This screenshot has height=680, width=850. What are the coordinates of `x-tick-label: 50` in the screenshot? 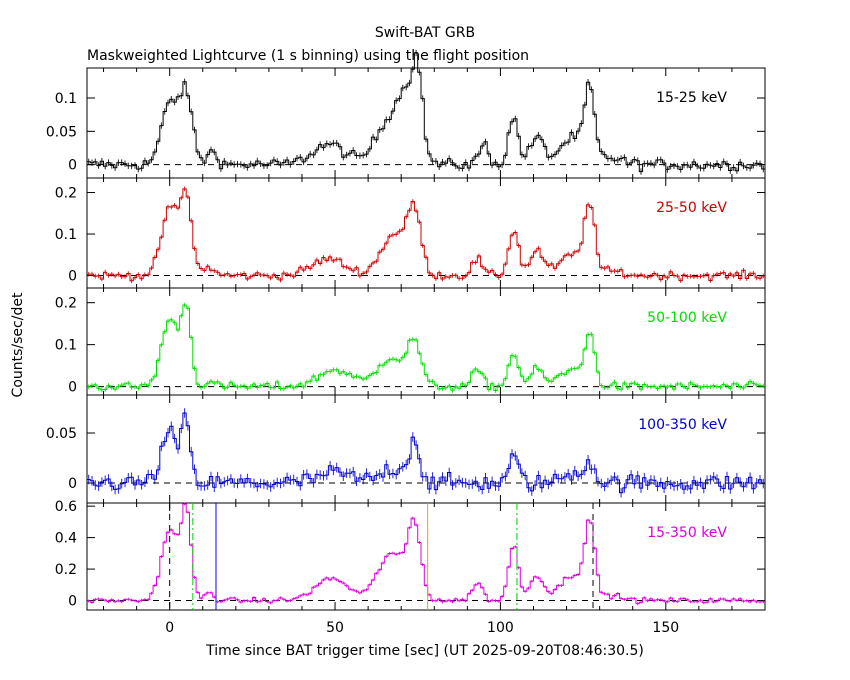 It's located at (335, 628).